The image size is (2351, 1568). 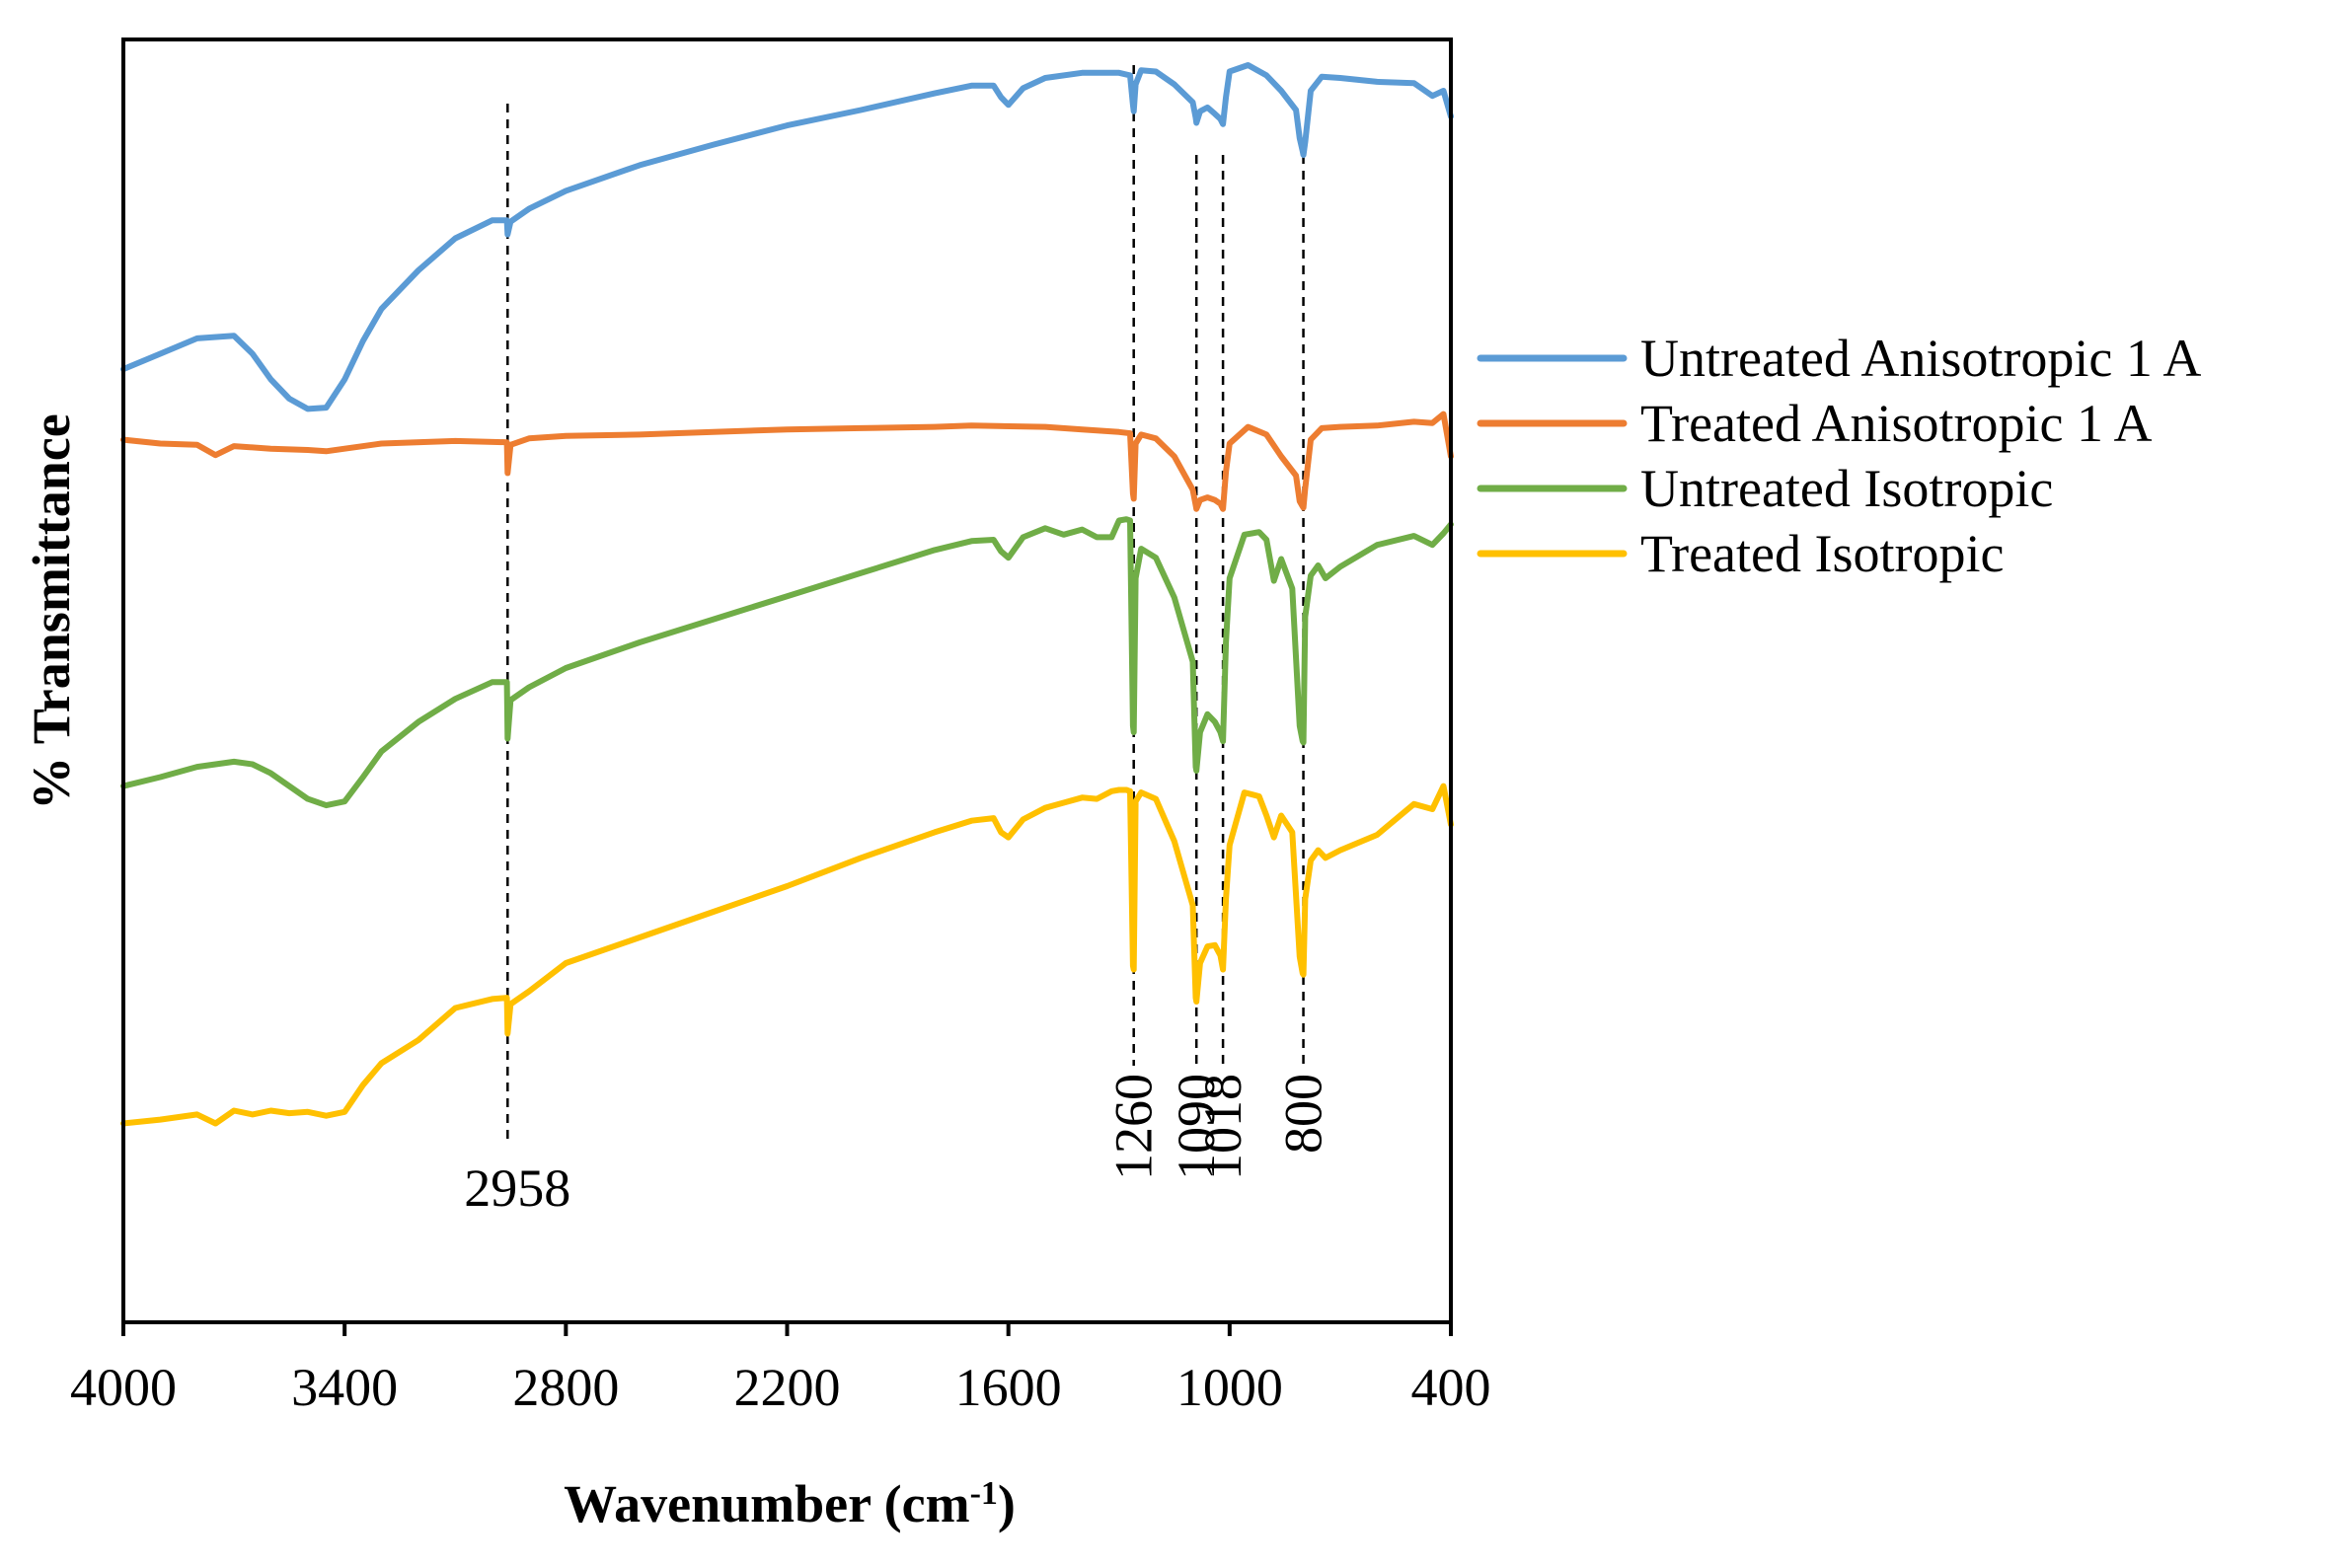 What do you see at coordinates (1134, 1127) in the screenshot?
I see `peak-label-1260: 1260` at bounding box center [1134, 1127].